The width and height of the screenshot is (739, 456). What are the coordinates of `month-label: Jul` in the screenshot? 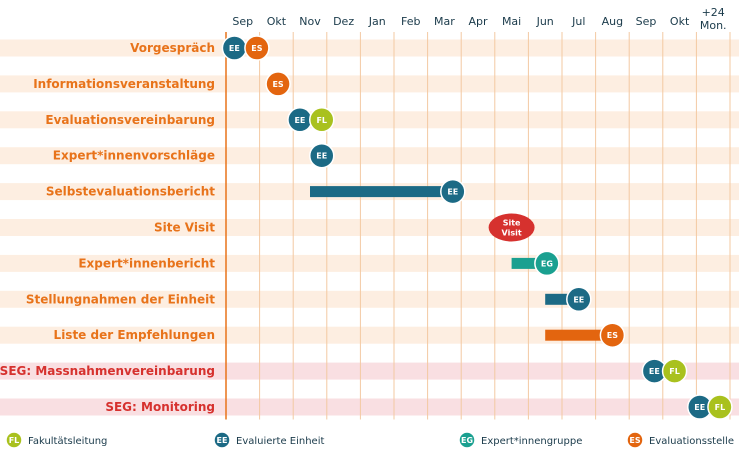 It's located at (578, 21).